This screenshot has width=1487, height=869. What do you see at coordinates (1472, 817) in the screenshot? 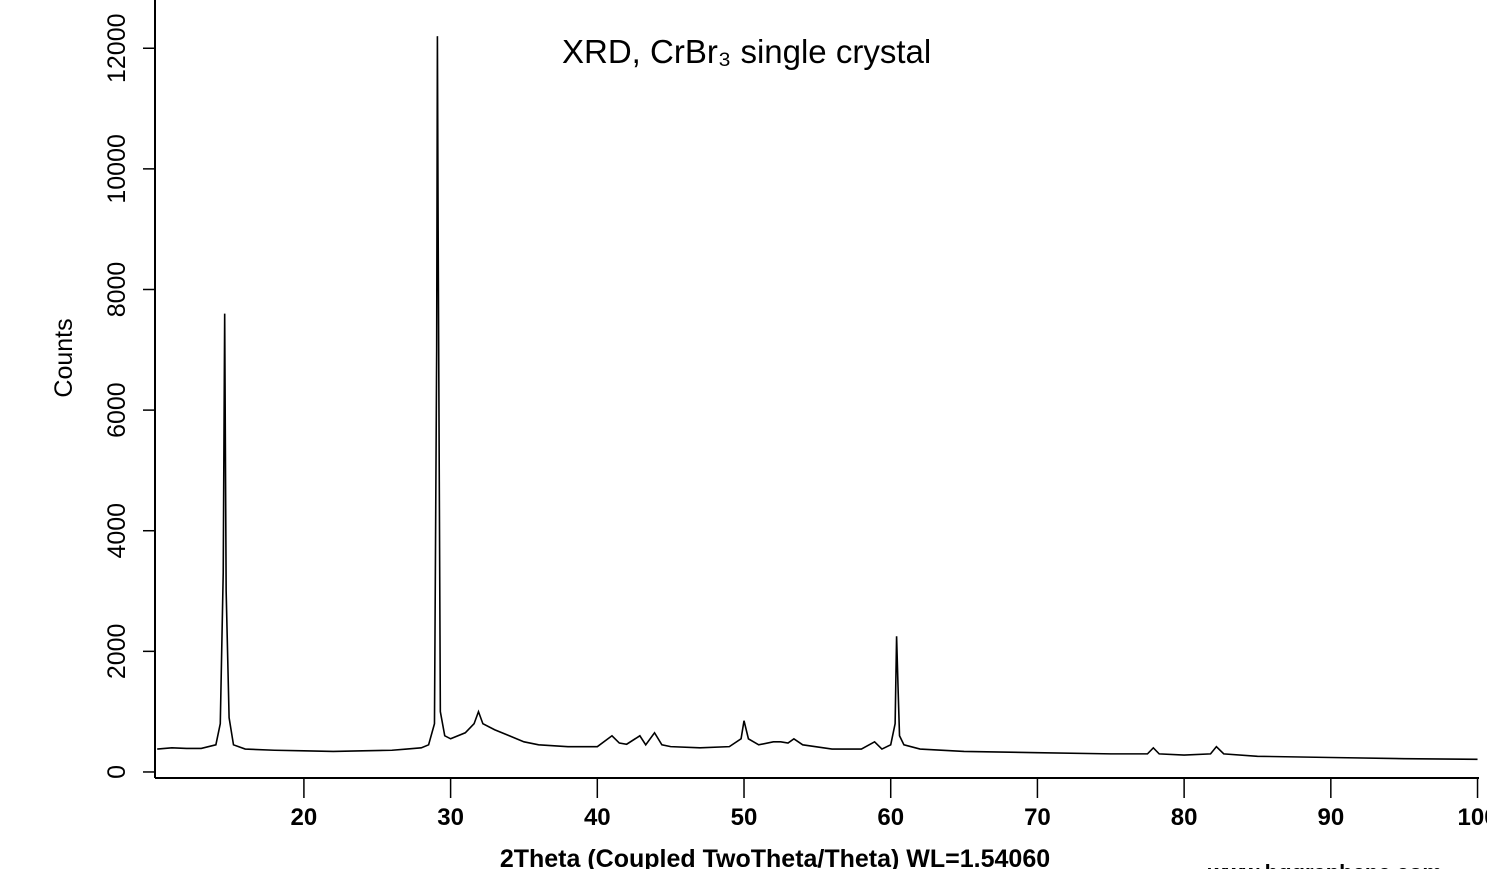
I see `x-tick-label: 100` at bounding box center [1472, 817].